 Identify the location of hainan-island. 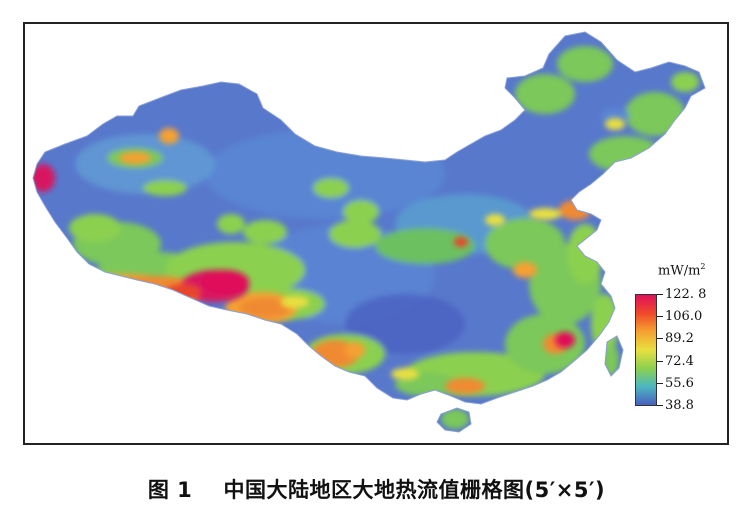
(454, 420).